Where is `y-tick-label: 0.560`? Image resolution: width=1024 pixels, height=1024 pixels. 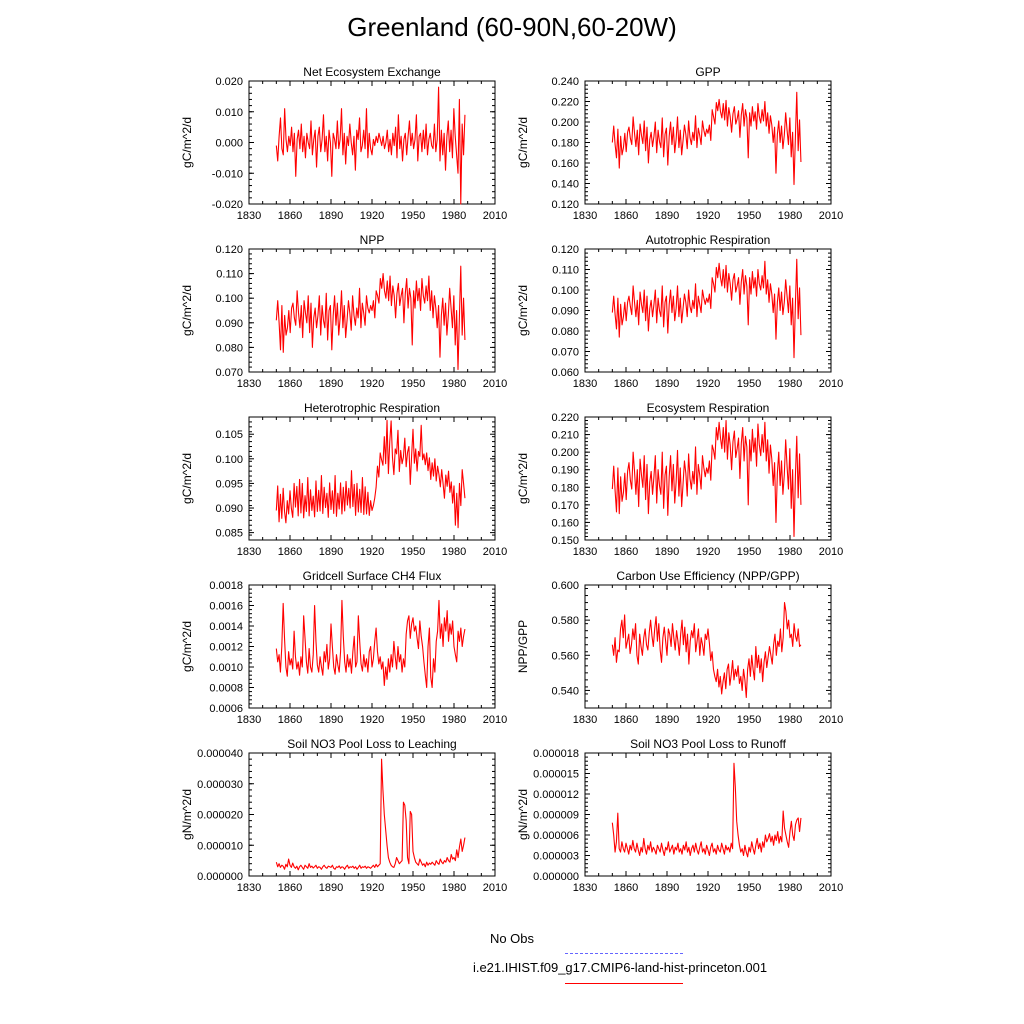 y-tick-label: 0.560 is located at coordinates (565, 656).